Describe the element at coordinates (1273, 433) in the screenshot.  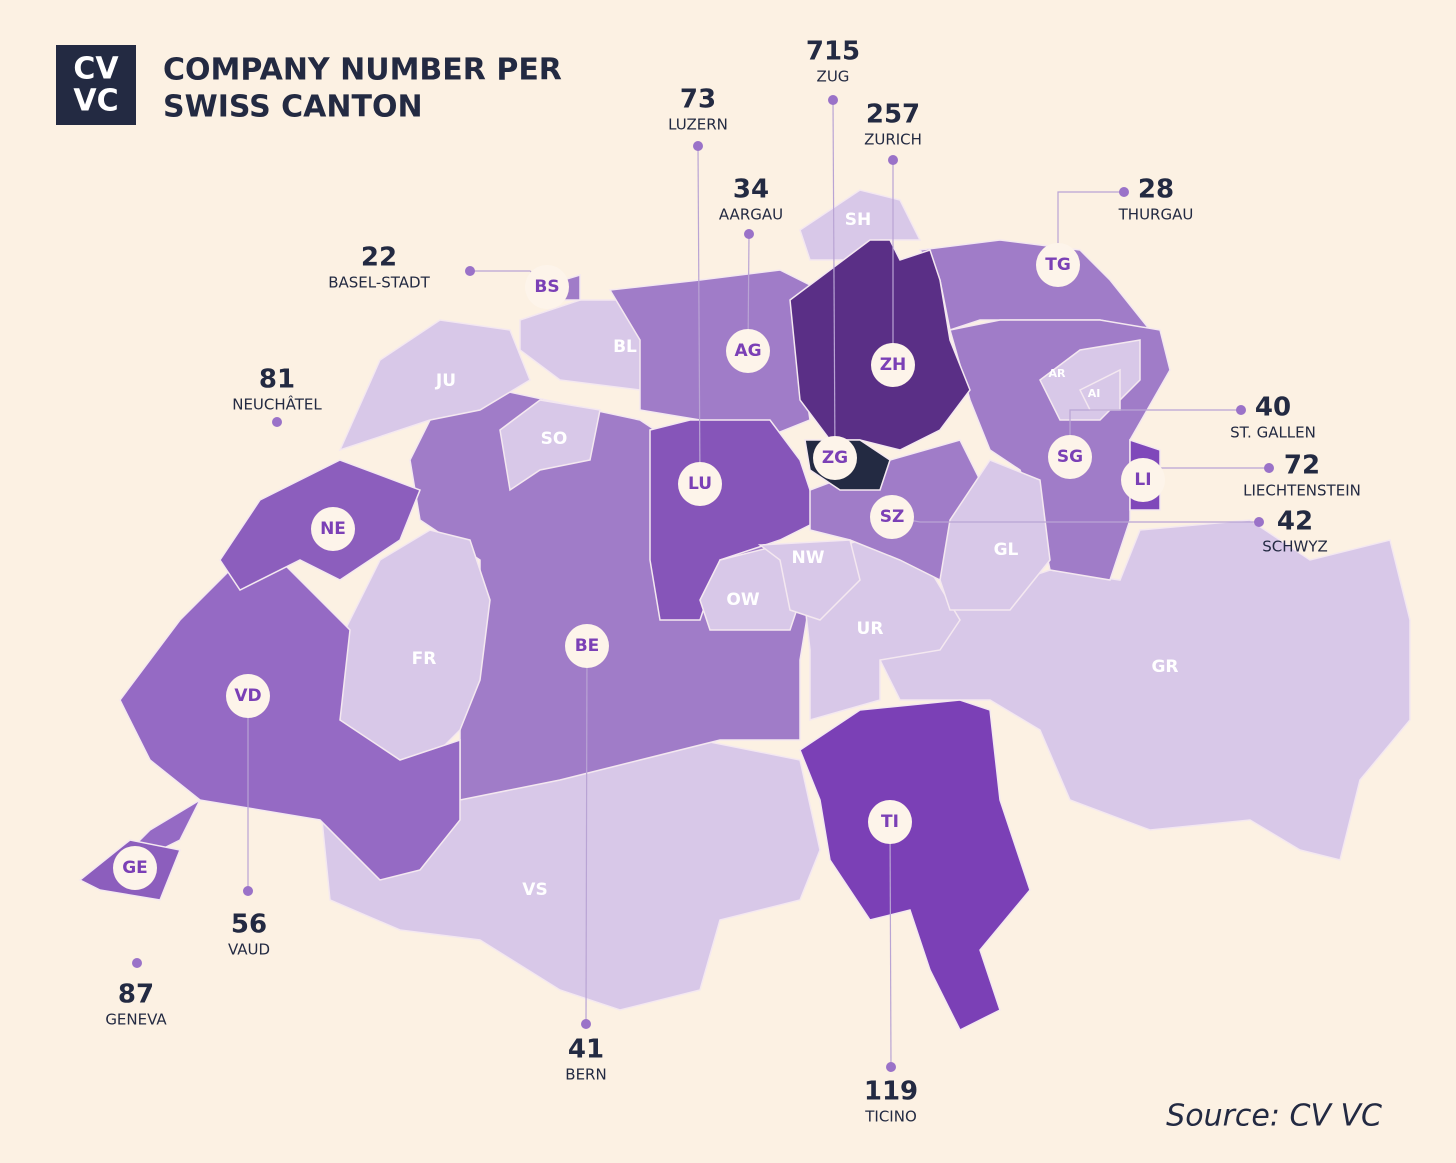
I see `callout-name: ST. GALLEN` at that location.